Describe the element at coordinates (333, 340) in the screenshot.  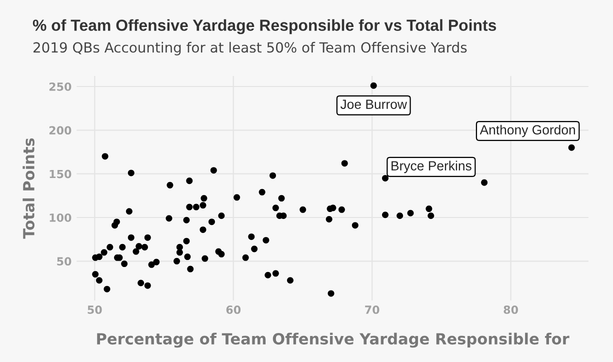
I see `x-axis-title: Percentage of Team Offensive Yardage Responsible for` at that location.